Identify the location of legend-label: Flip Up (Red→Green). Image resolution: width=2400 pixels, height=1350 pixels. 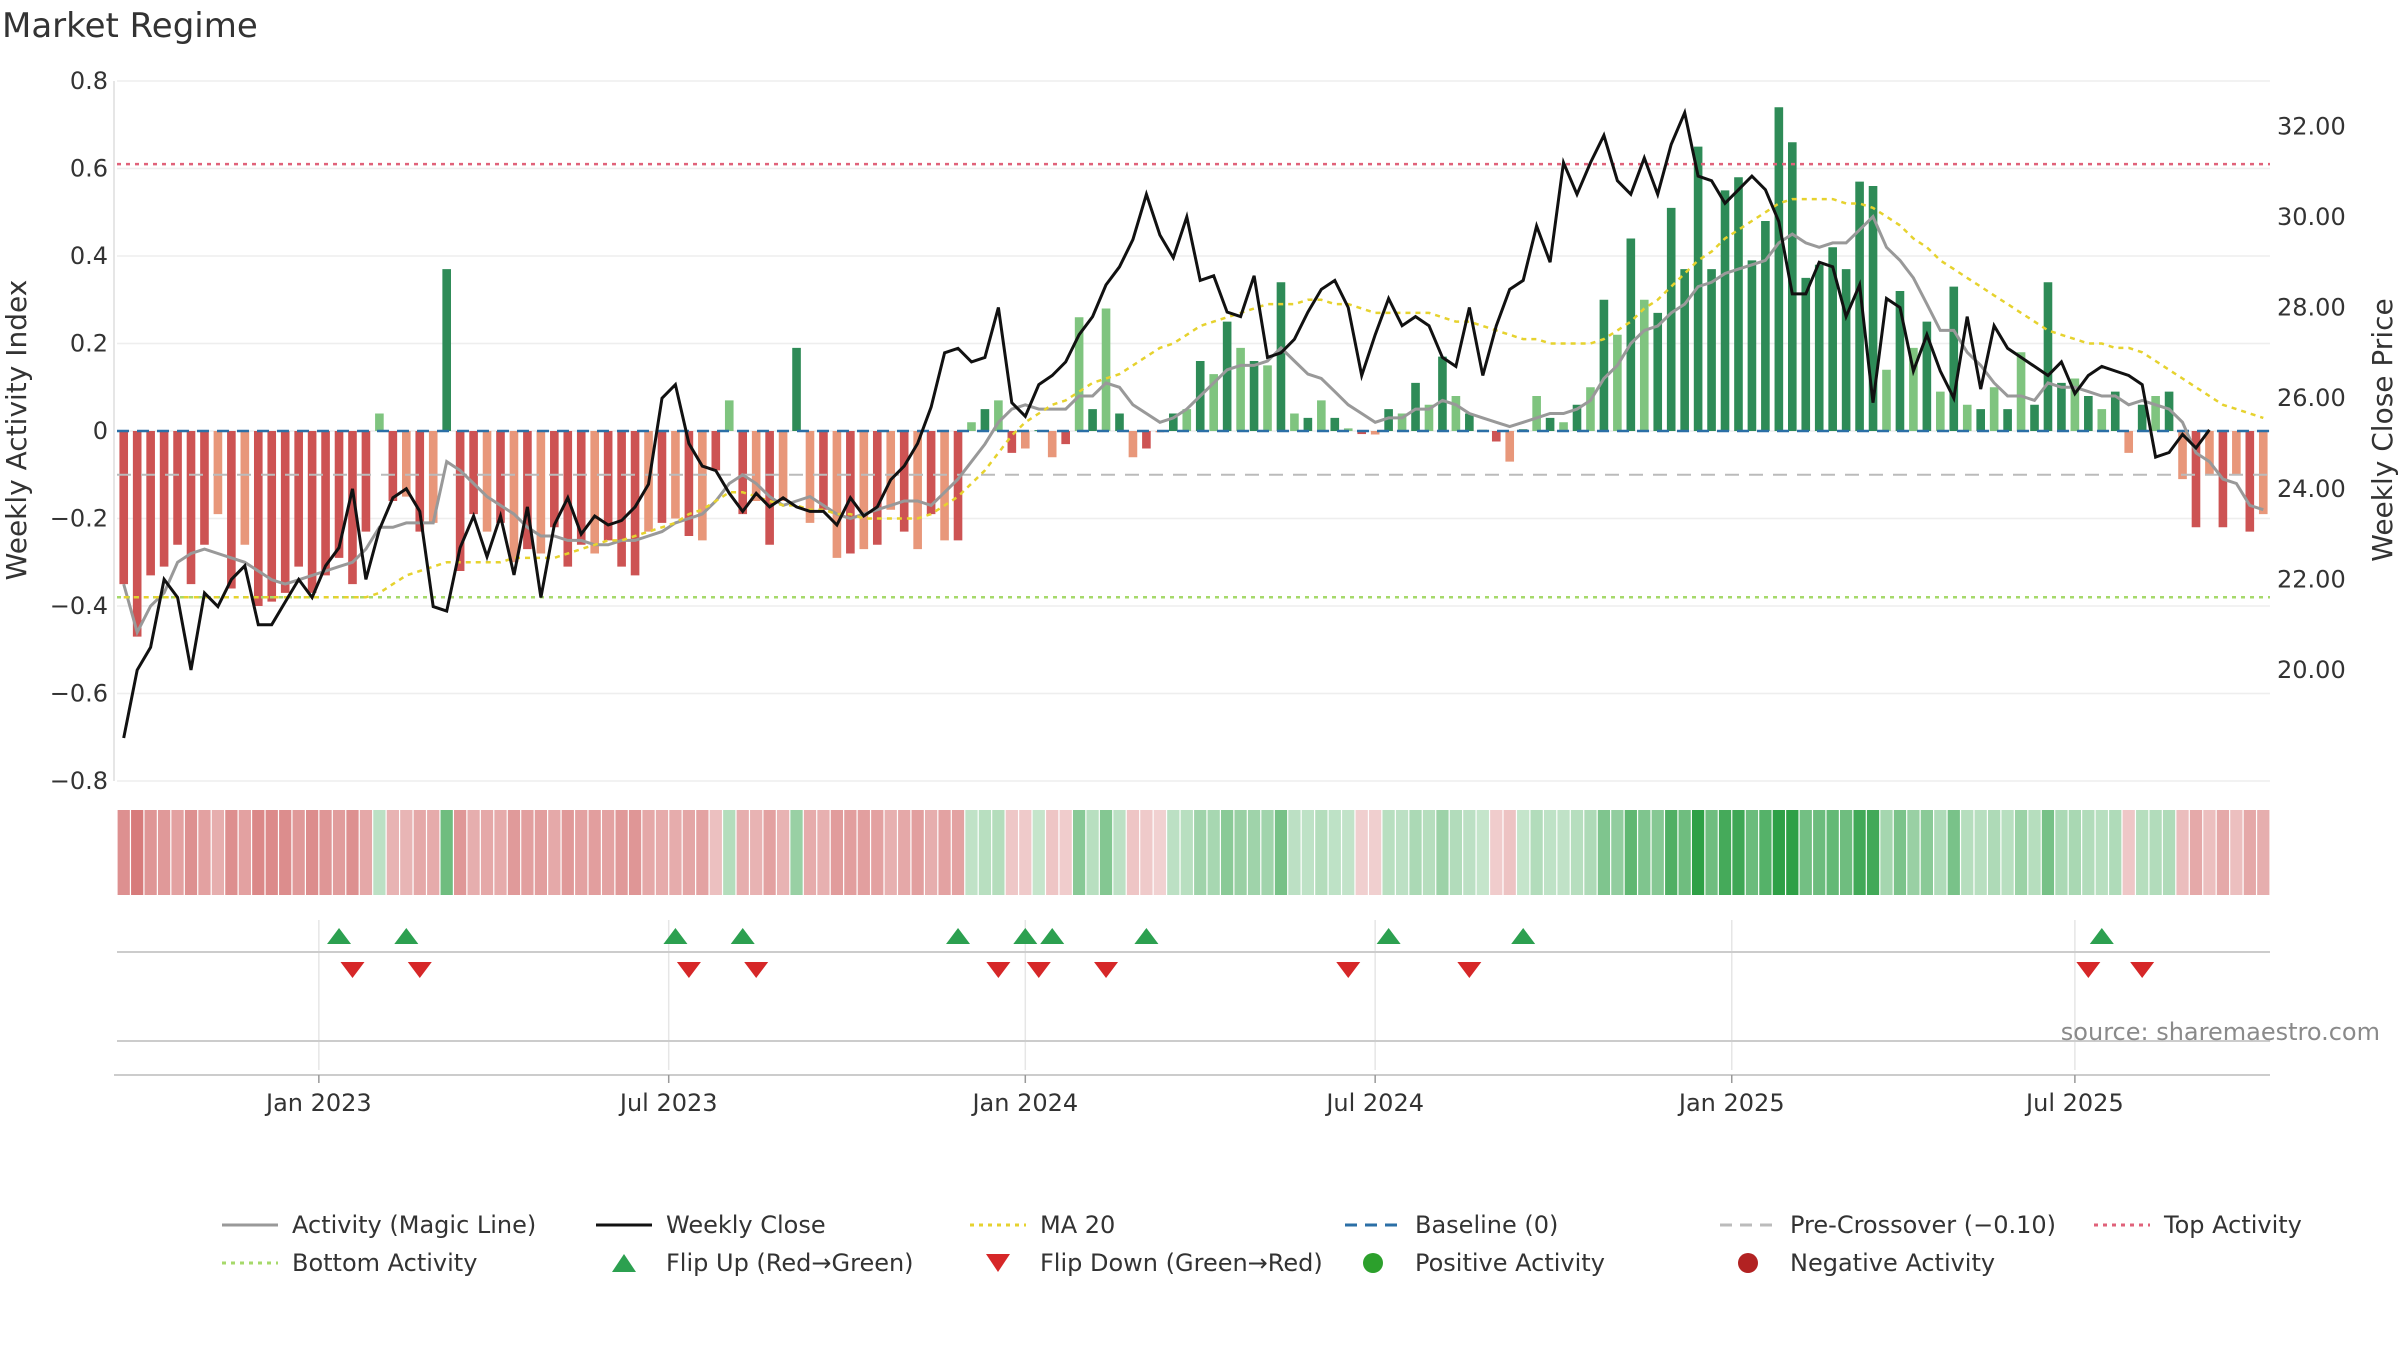
(790, 1263).